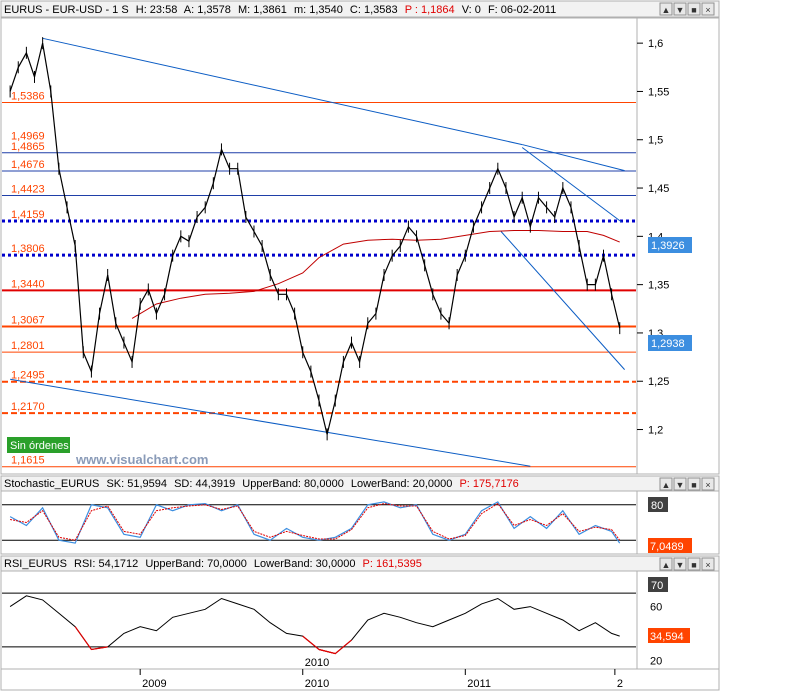 This screenshot has height=694, width=800. I want to click on header-m: M: 1,3861, so click(262, 10).